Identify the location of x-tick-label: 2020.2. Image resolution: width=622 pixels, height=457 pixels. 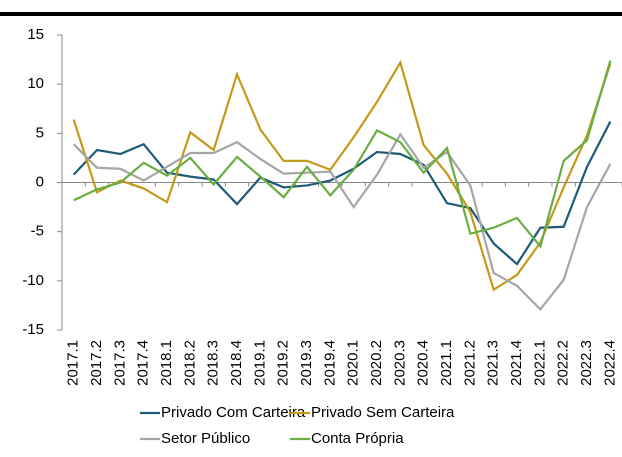
(376, 363).